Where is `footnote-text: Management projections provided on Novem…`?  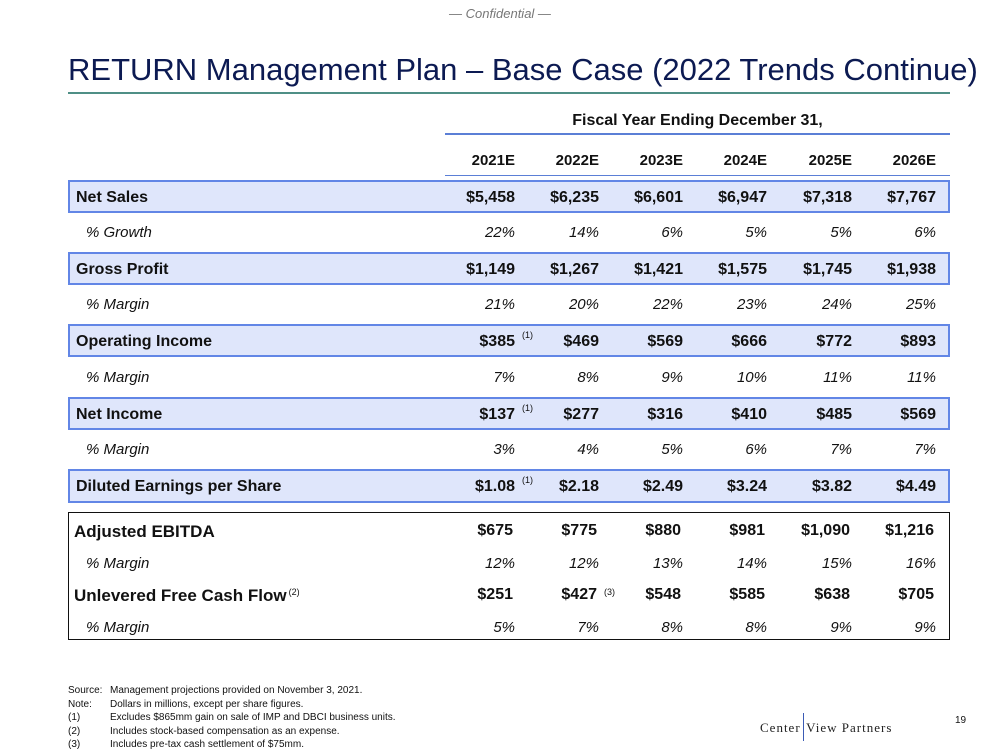
footnote-text: Management projections provided on Novem… is located at coordinates (236, 690).